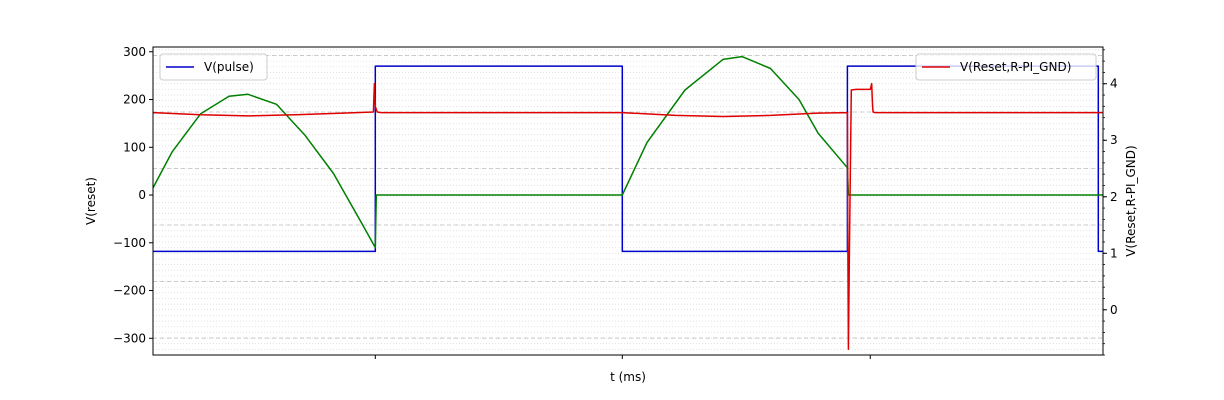 The image size is (1224, 400). I want to click on y-left-tick-label: 100, so click(134, 147).